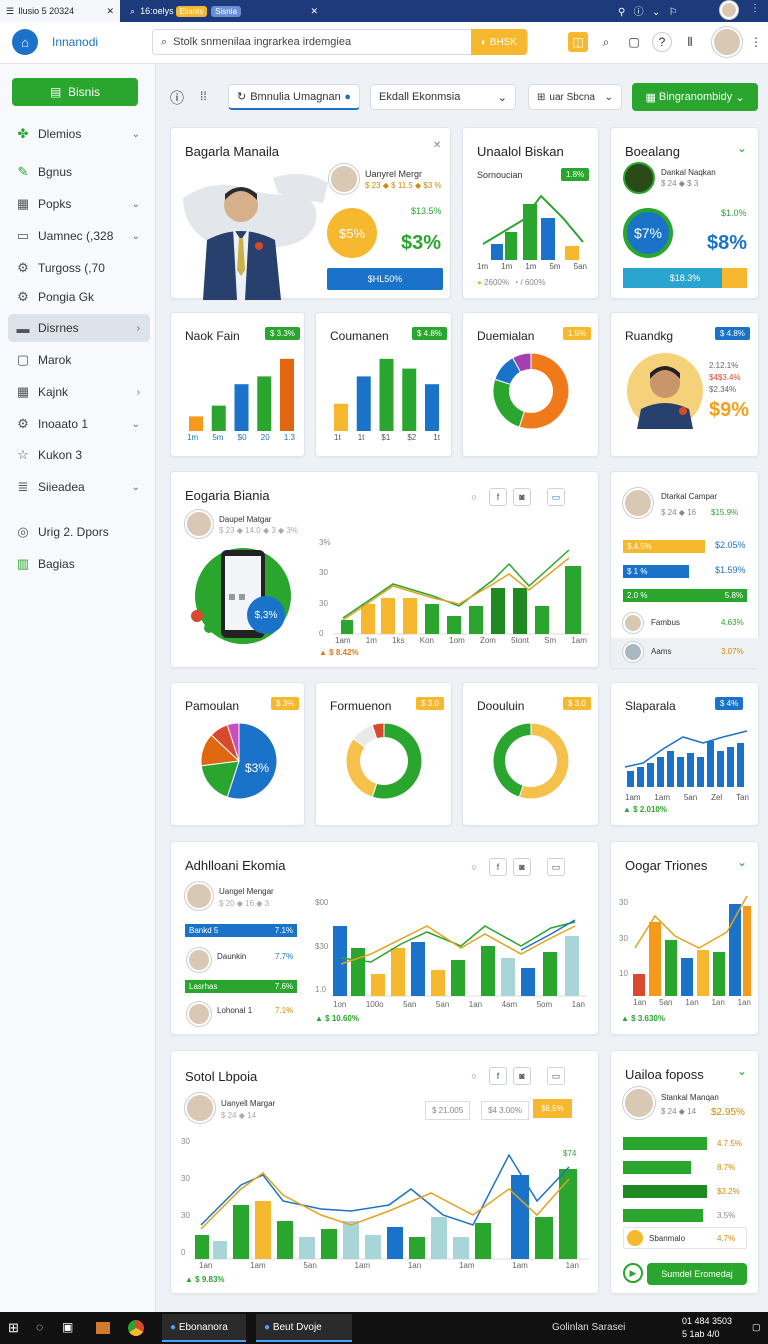 Image resolution: width=768 pixels, height=1344 pixels. What do you see at coordinates (727, 42) in the screenshot?
I see `user-avatar` at bounding box center [727, 42].